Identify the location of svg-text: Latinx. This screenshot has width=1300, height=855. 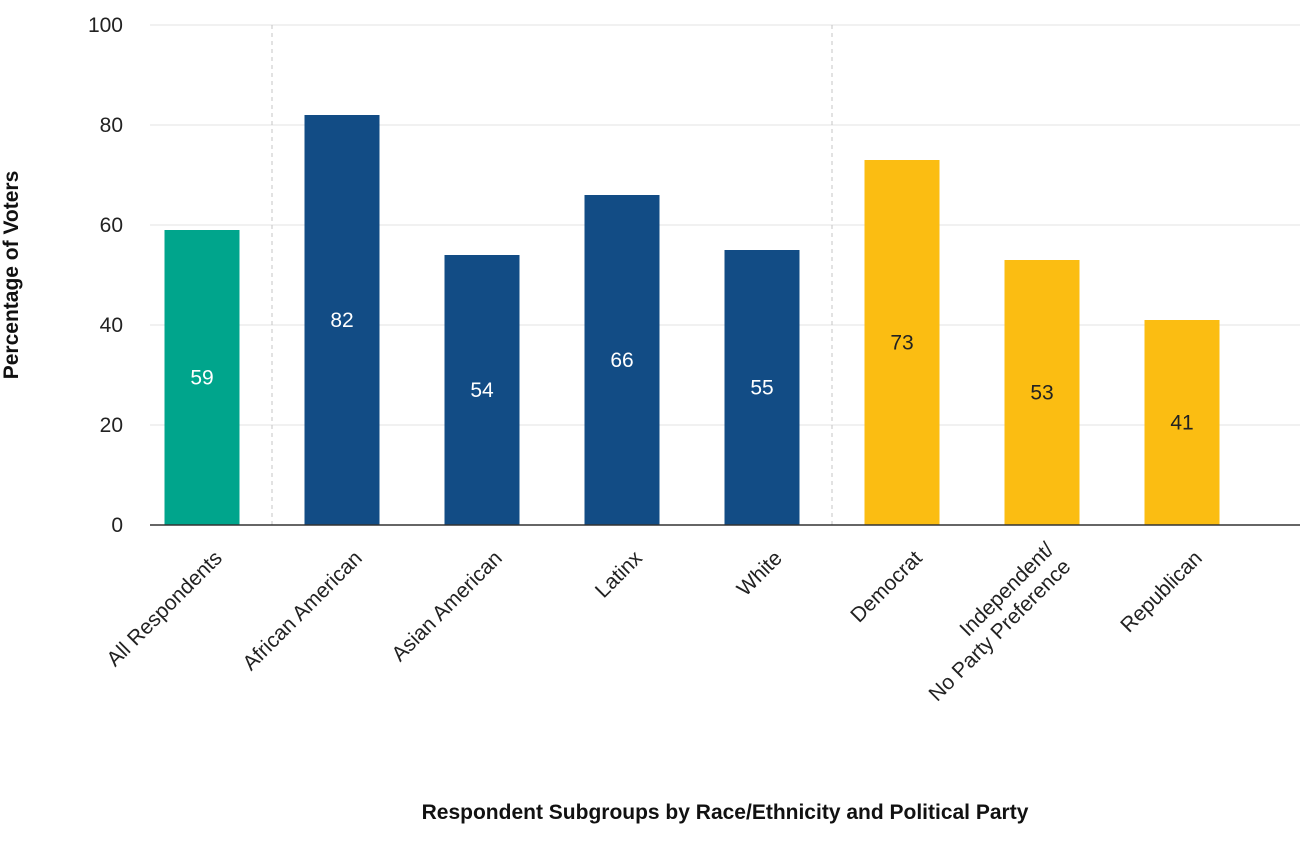
(619, 574).